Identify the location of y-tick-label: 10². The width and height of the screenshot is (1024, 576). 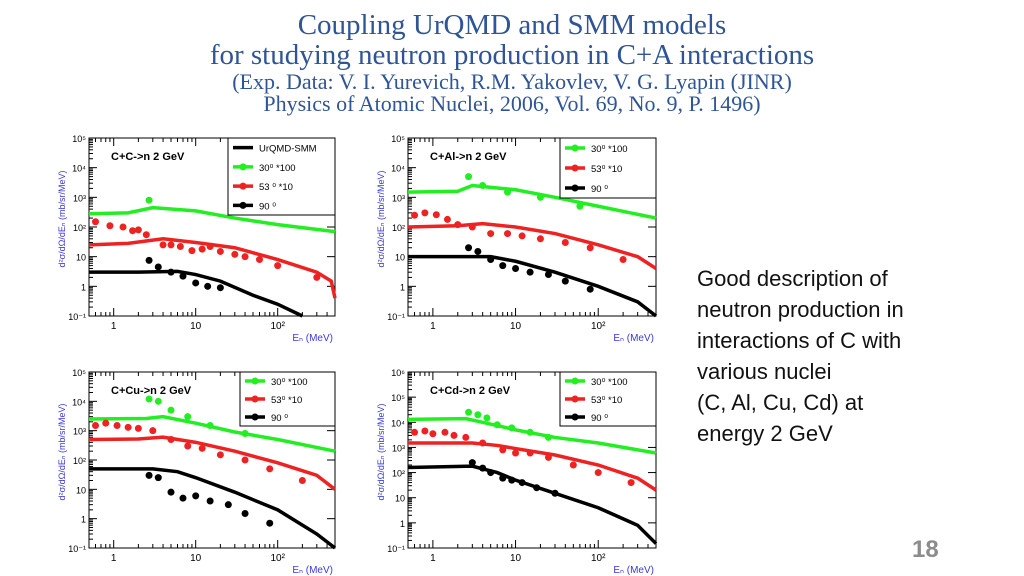
(79, 228).